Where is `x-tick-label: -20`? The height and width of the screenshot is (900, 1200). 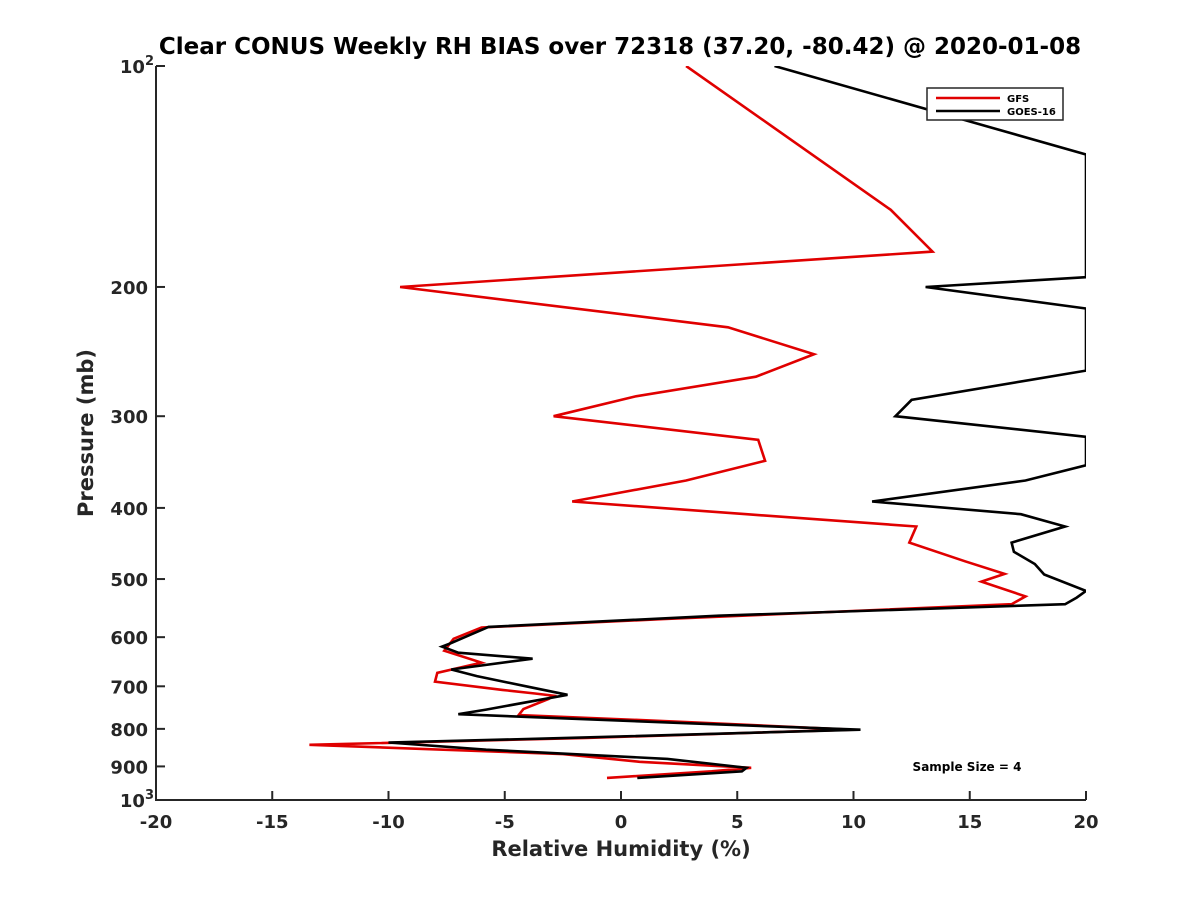
x-tick-label: -20 is located at coordinates (156, 822).